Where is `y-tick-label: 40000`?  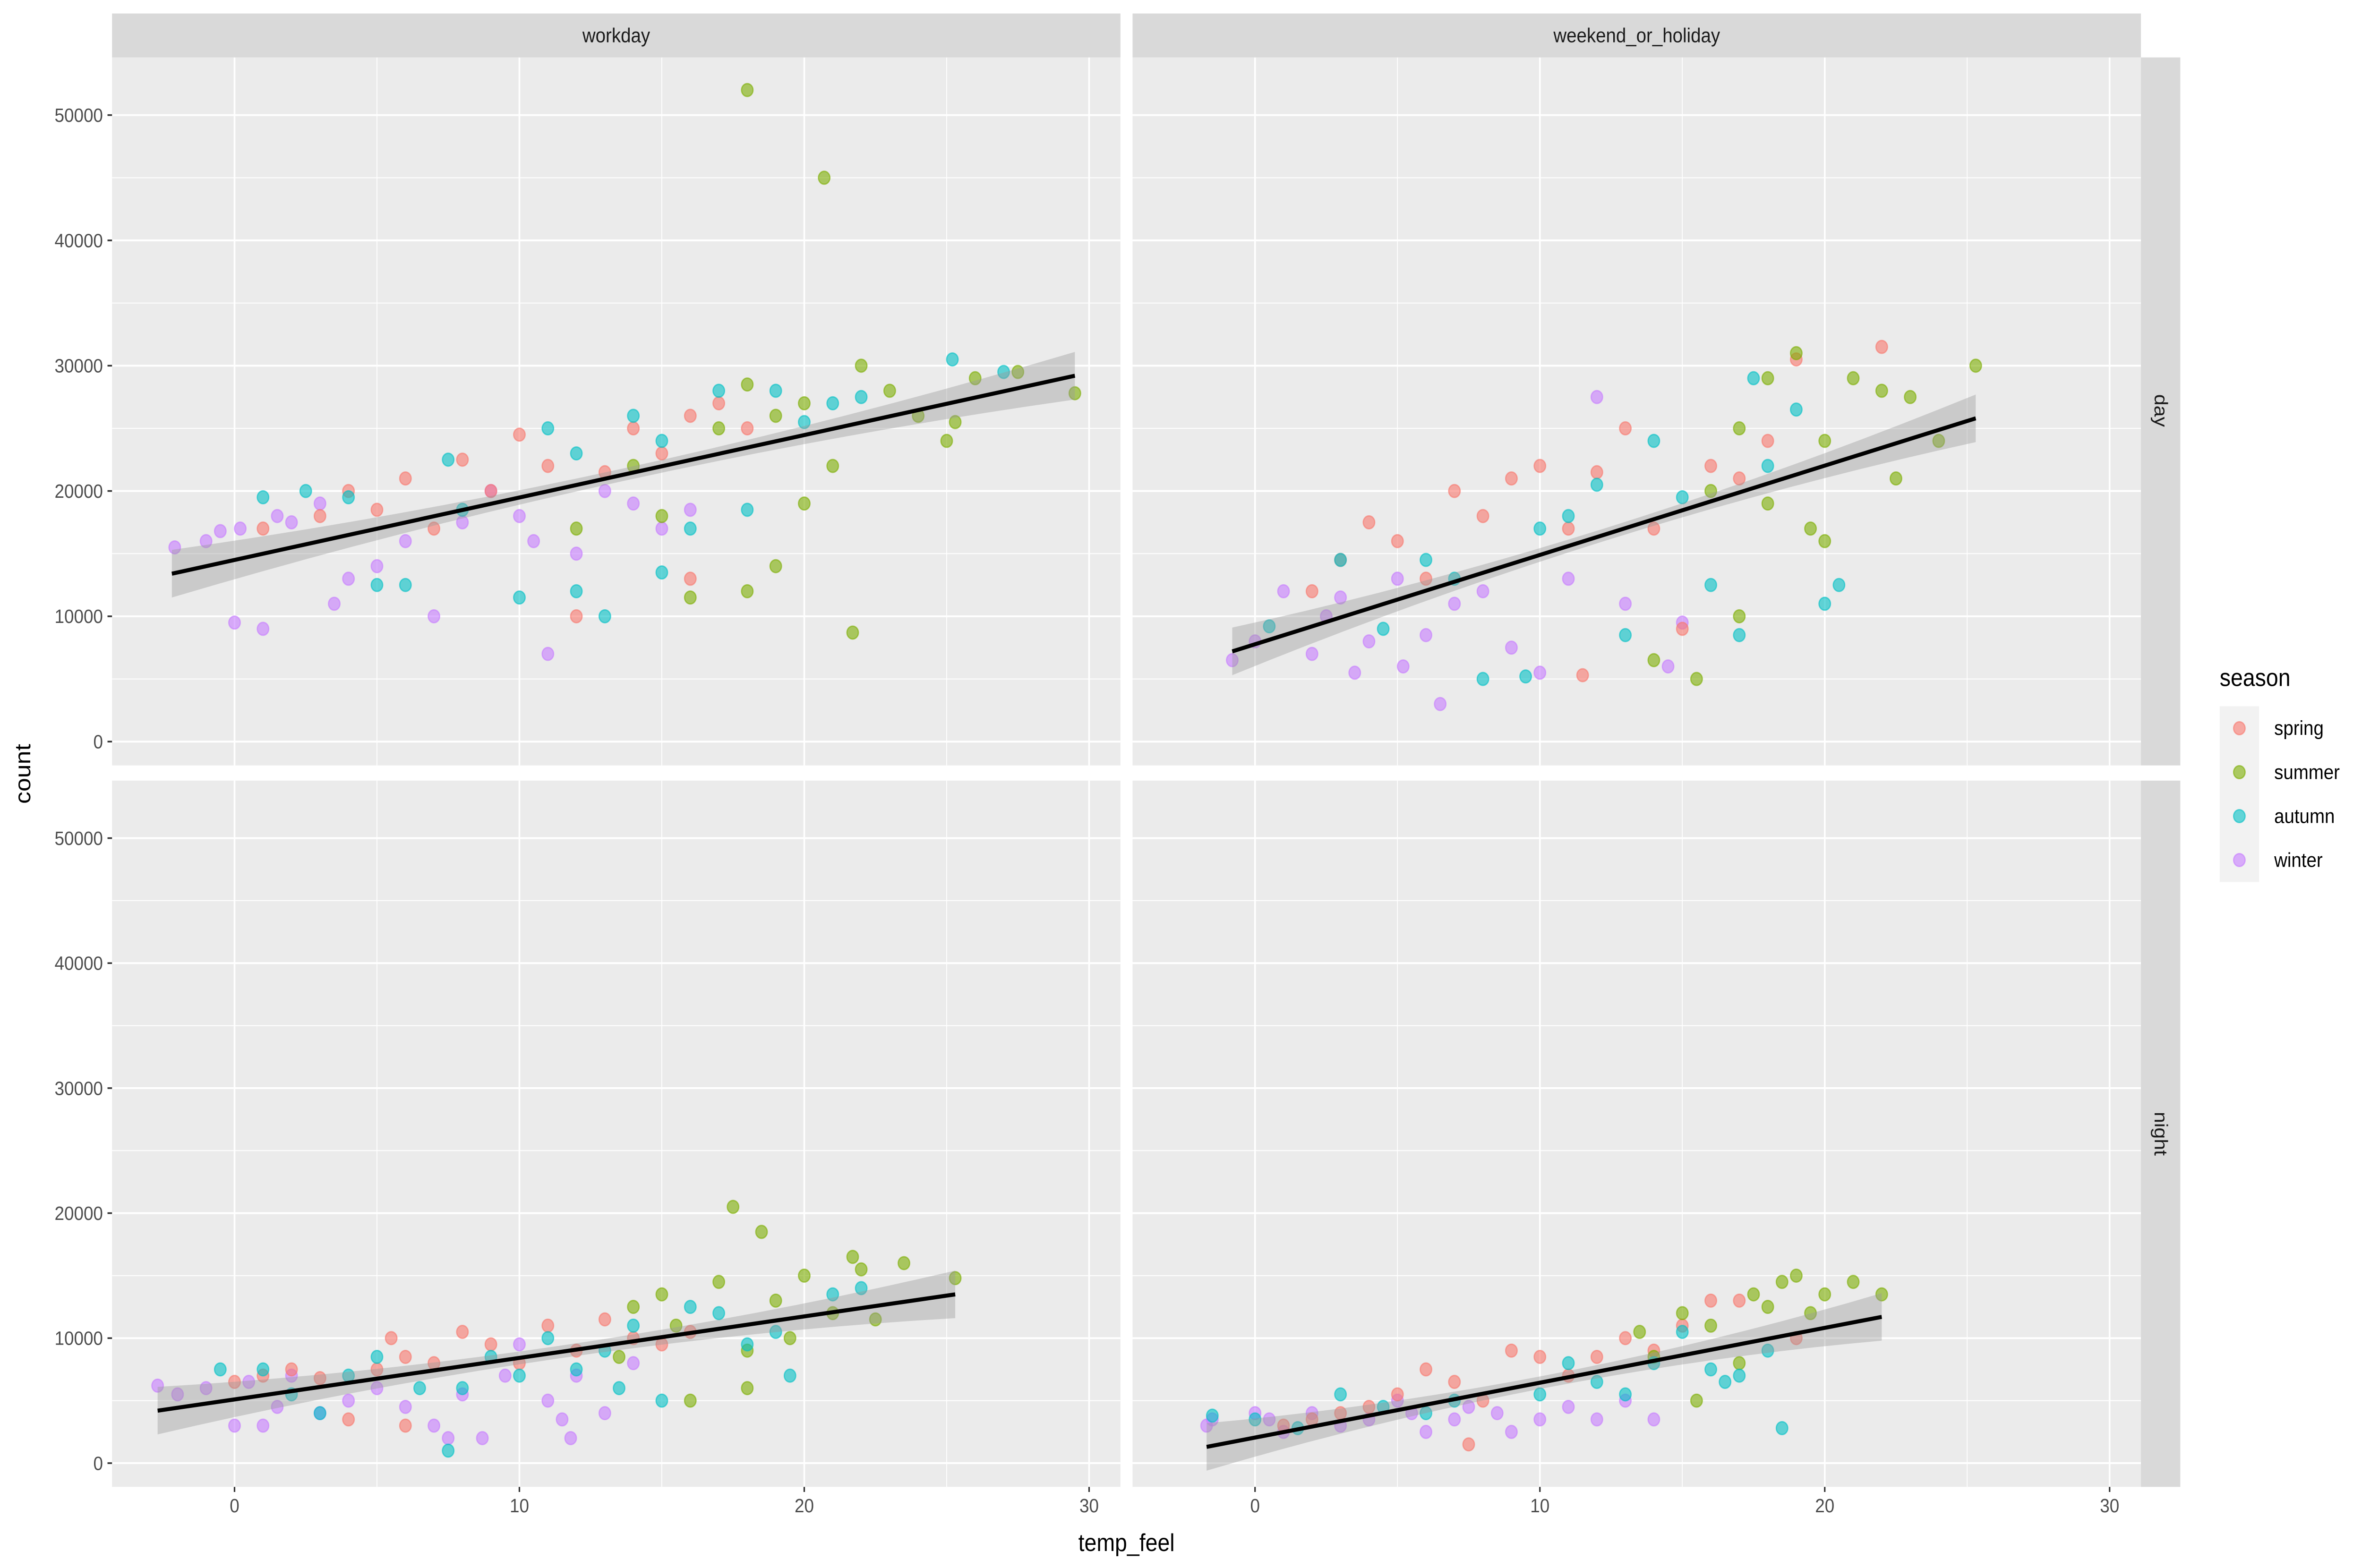 y-tick-label: 40000 is located at coordinates (78, 963).